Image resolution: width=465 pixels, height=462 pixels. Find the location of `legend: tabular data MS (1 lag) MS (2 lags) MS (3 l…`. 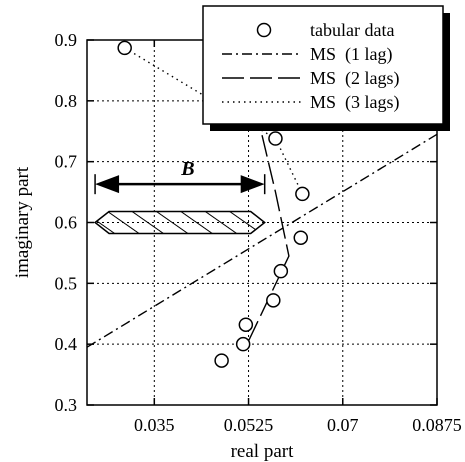

legend: tabular data MS (1 lag) MS (2 lags) MS (3 l… is located at coordinates (326, 68).